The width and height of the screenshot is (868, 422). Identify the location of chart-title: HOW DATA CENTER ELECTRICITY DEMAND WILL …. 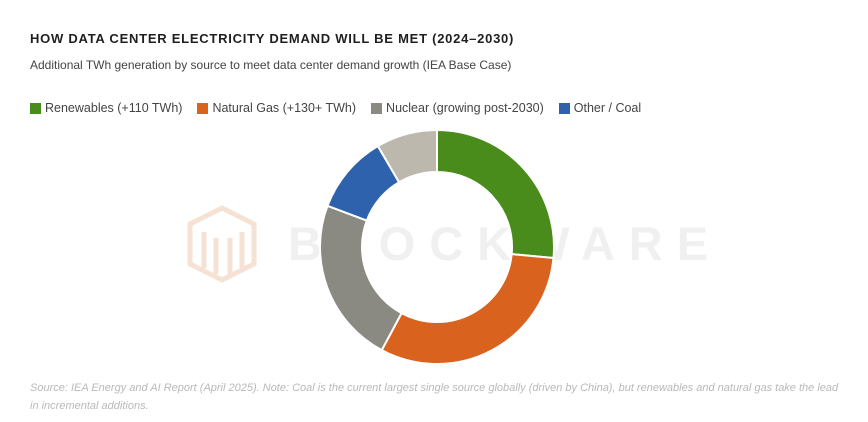
(272, 38).